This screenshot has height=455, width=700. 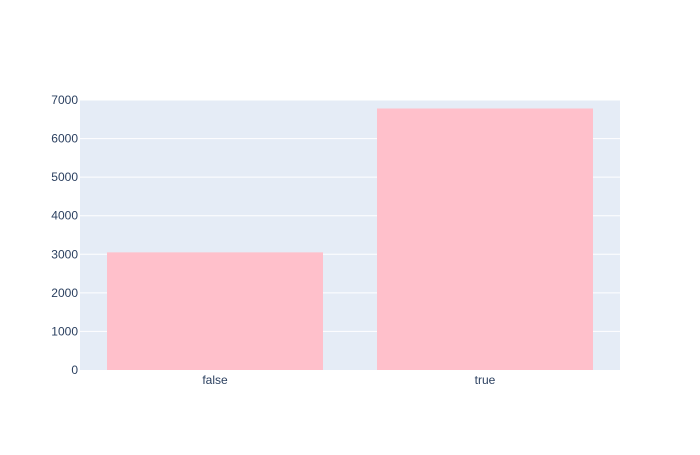 I want to click on x-tick-label: true, so click(x=485, y=380).